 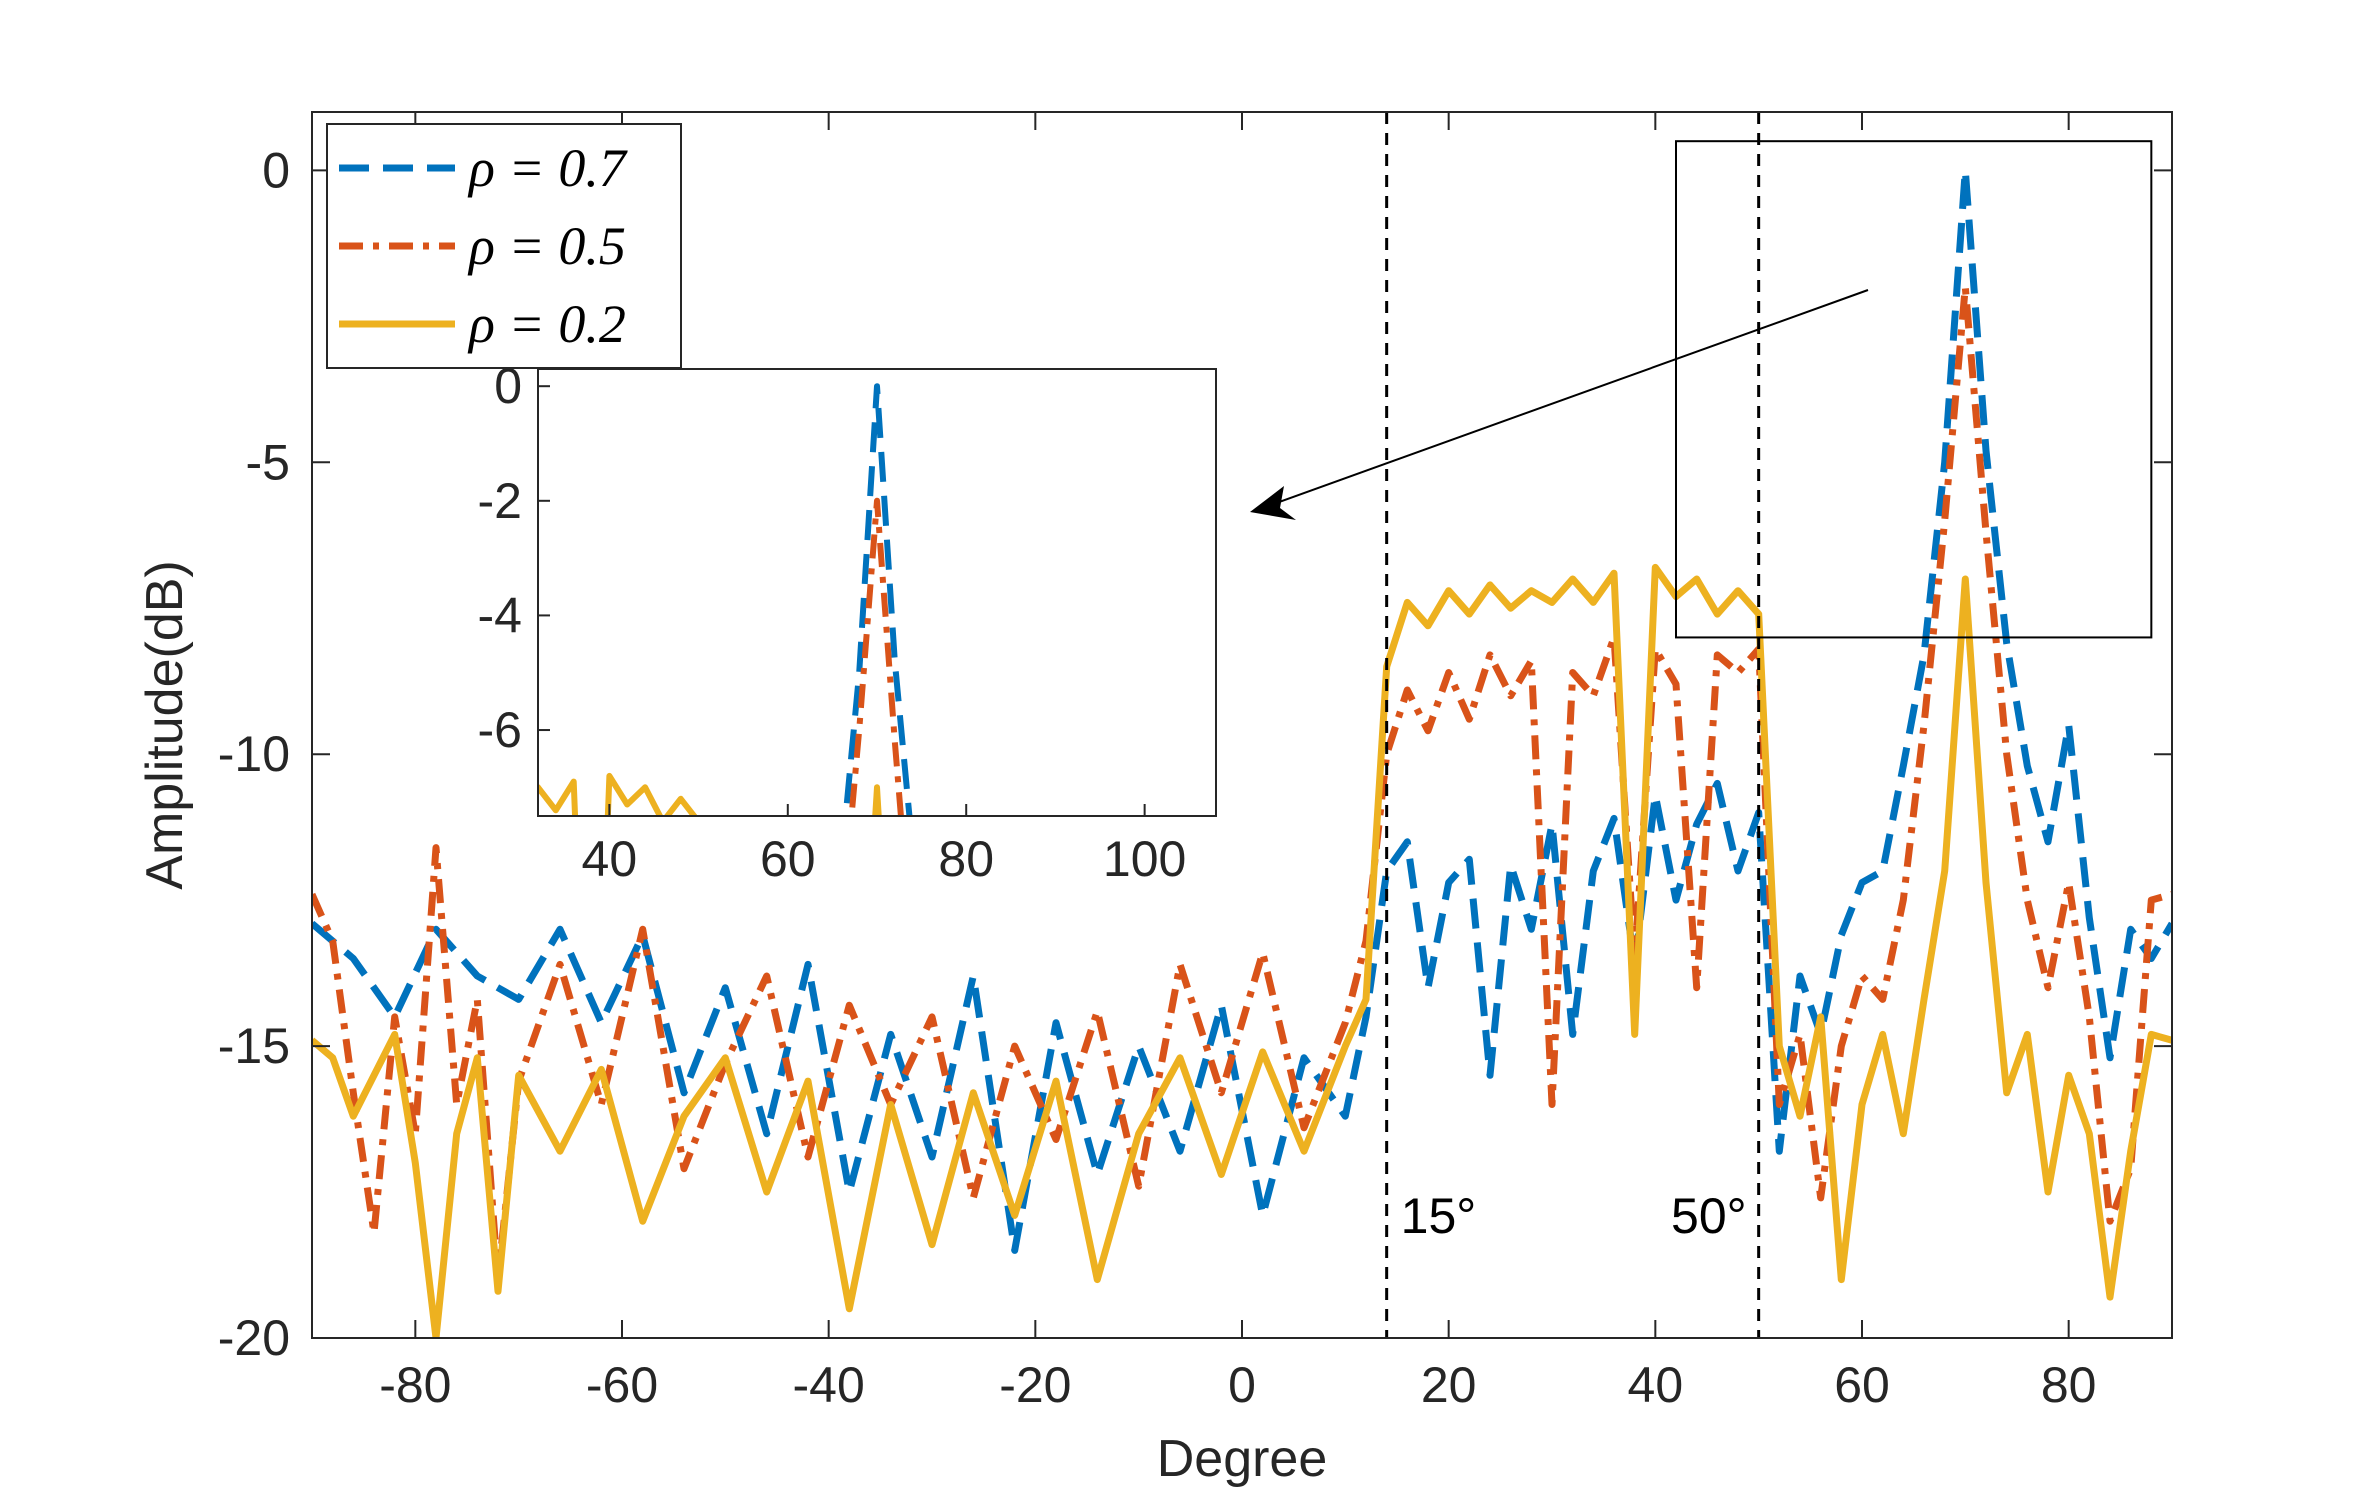 I want to click on x-tick-label: -40, so click(x=829, y=1385).